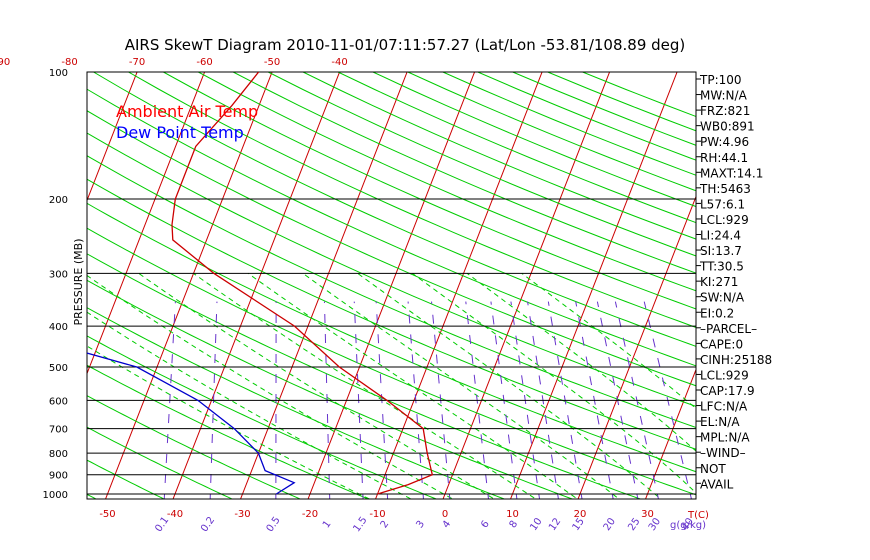 The width and height of the screenshot is (870, 560). What do you see at coordinates (242, 514) in the screenshot?
I see `bottom-temp-tick-label: -30` at bounding box center [242, 514].